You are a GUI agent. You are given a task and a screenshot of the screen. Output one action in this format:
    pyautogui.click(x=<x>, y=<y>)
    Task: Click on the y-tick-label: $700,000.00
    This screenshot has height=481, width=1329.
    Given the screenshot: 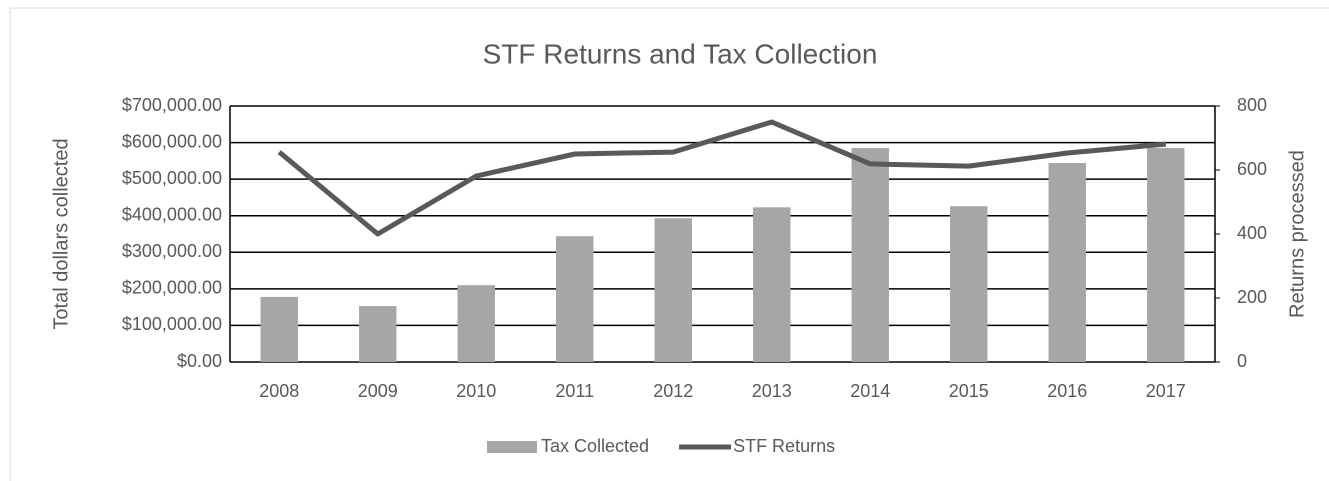 What is the action you would take?
    pyautogui.click(x=172, y=105)
    